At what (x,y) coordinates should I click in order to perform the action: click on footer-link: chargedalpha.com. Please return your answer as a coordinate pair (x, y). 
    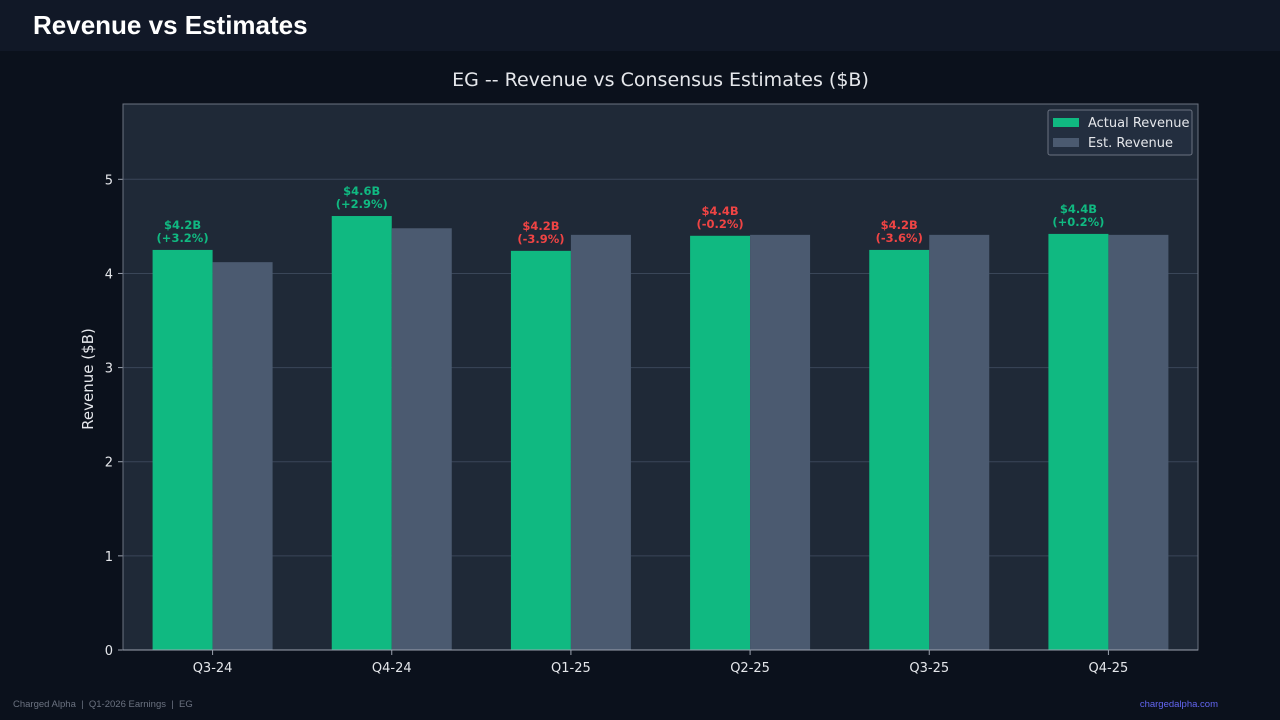
    Looking at the image, I should click on (1178, 704).